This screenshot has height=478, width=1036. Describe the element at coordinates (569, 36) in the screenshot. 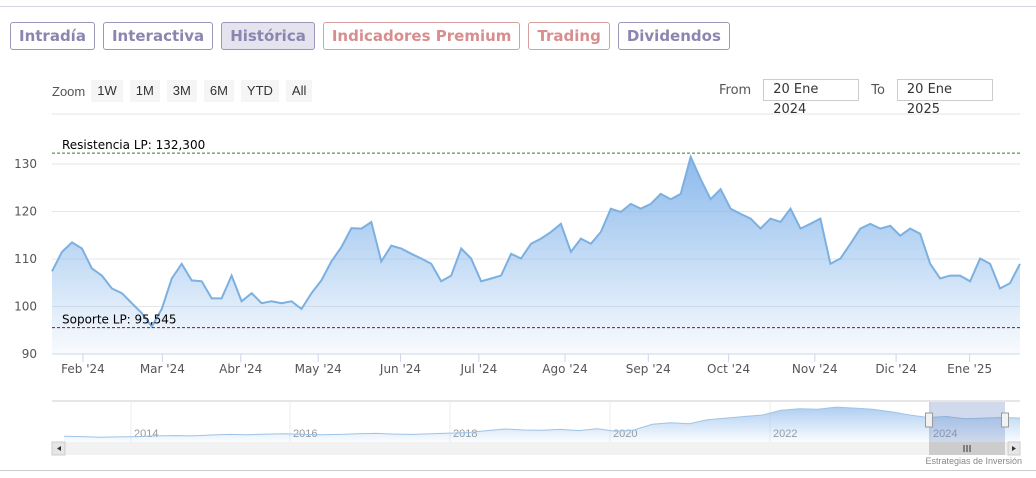

I see `tab-trading: Trading` at that location.